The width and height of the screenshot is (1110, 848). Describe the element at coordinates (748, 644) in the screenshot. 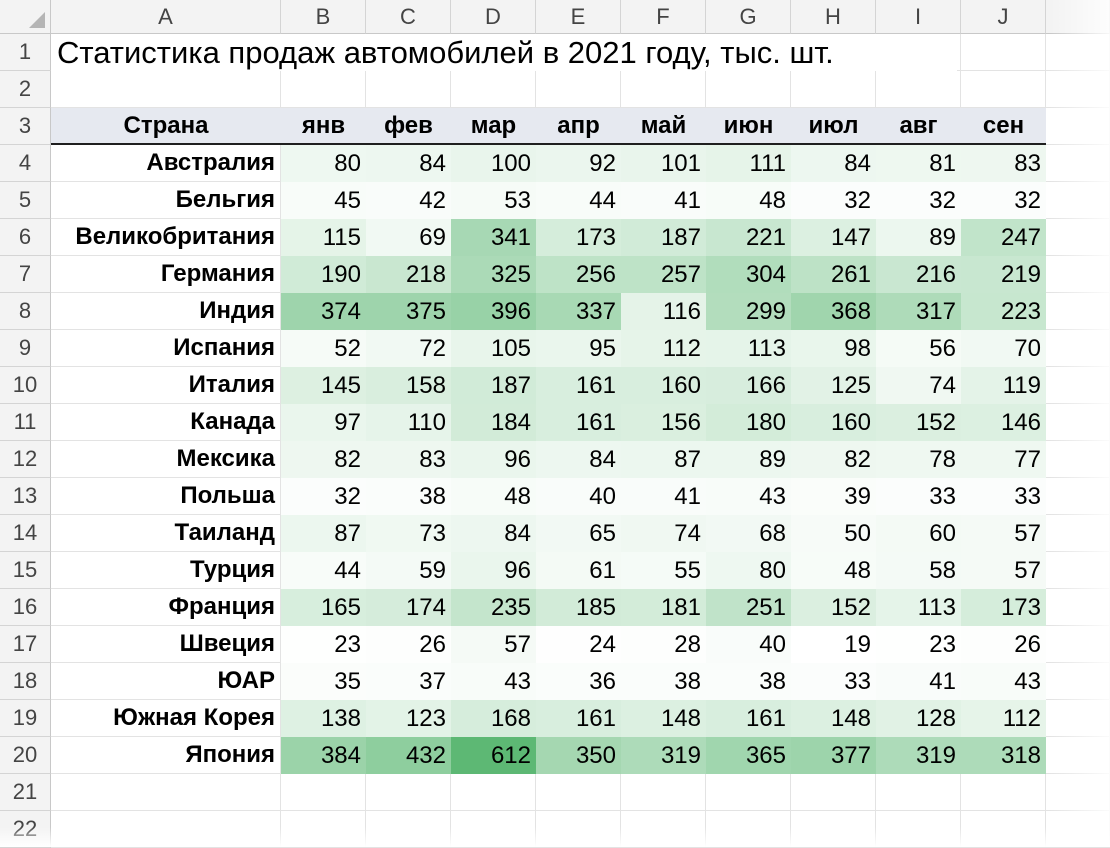

I see `value-cell: 40` at that location.